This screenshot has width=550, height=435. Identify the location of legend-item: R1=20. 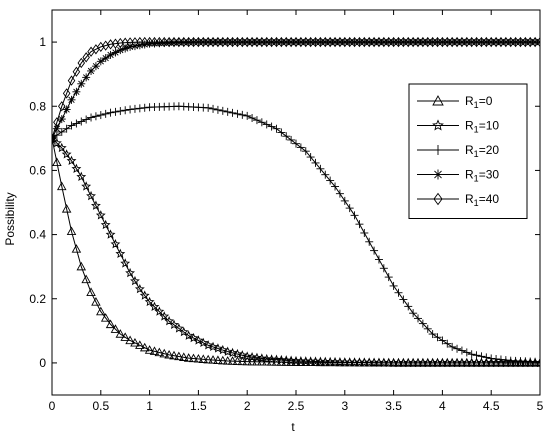
(458, 151).